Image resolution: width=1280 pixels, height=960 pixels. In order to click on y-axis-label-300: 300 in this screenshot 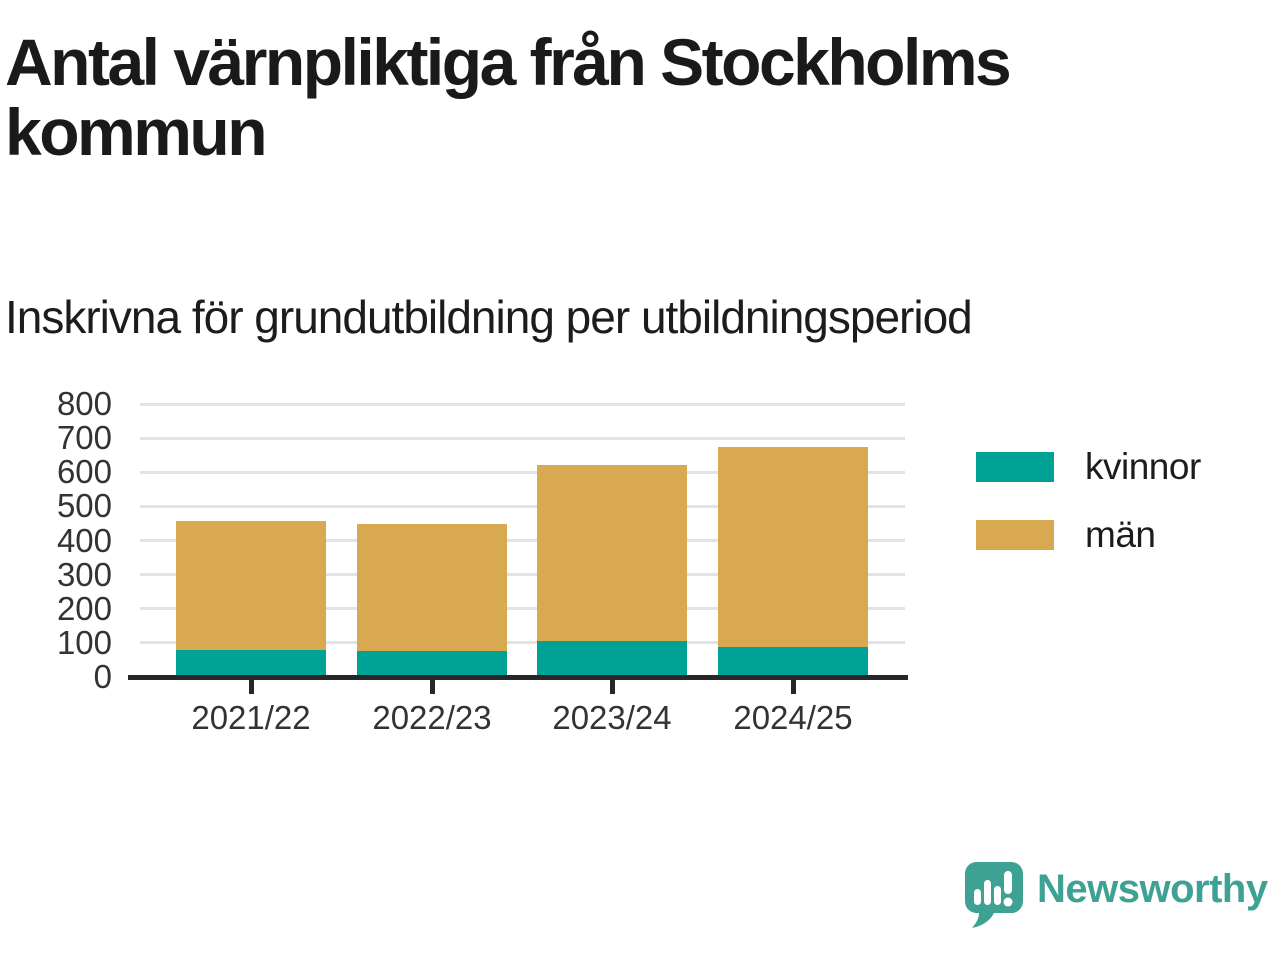, I will do `click(84, 574)`.